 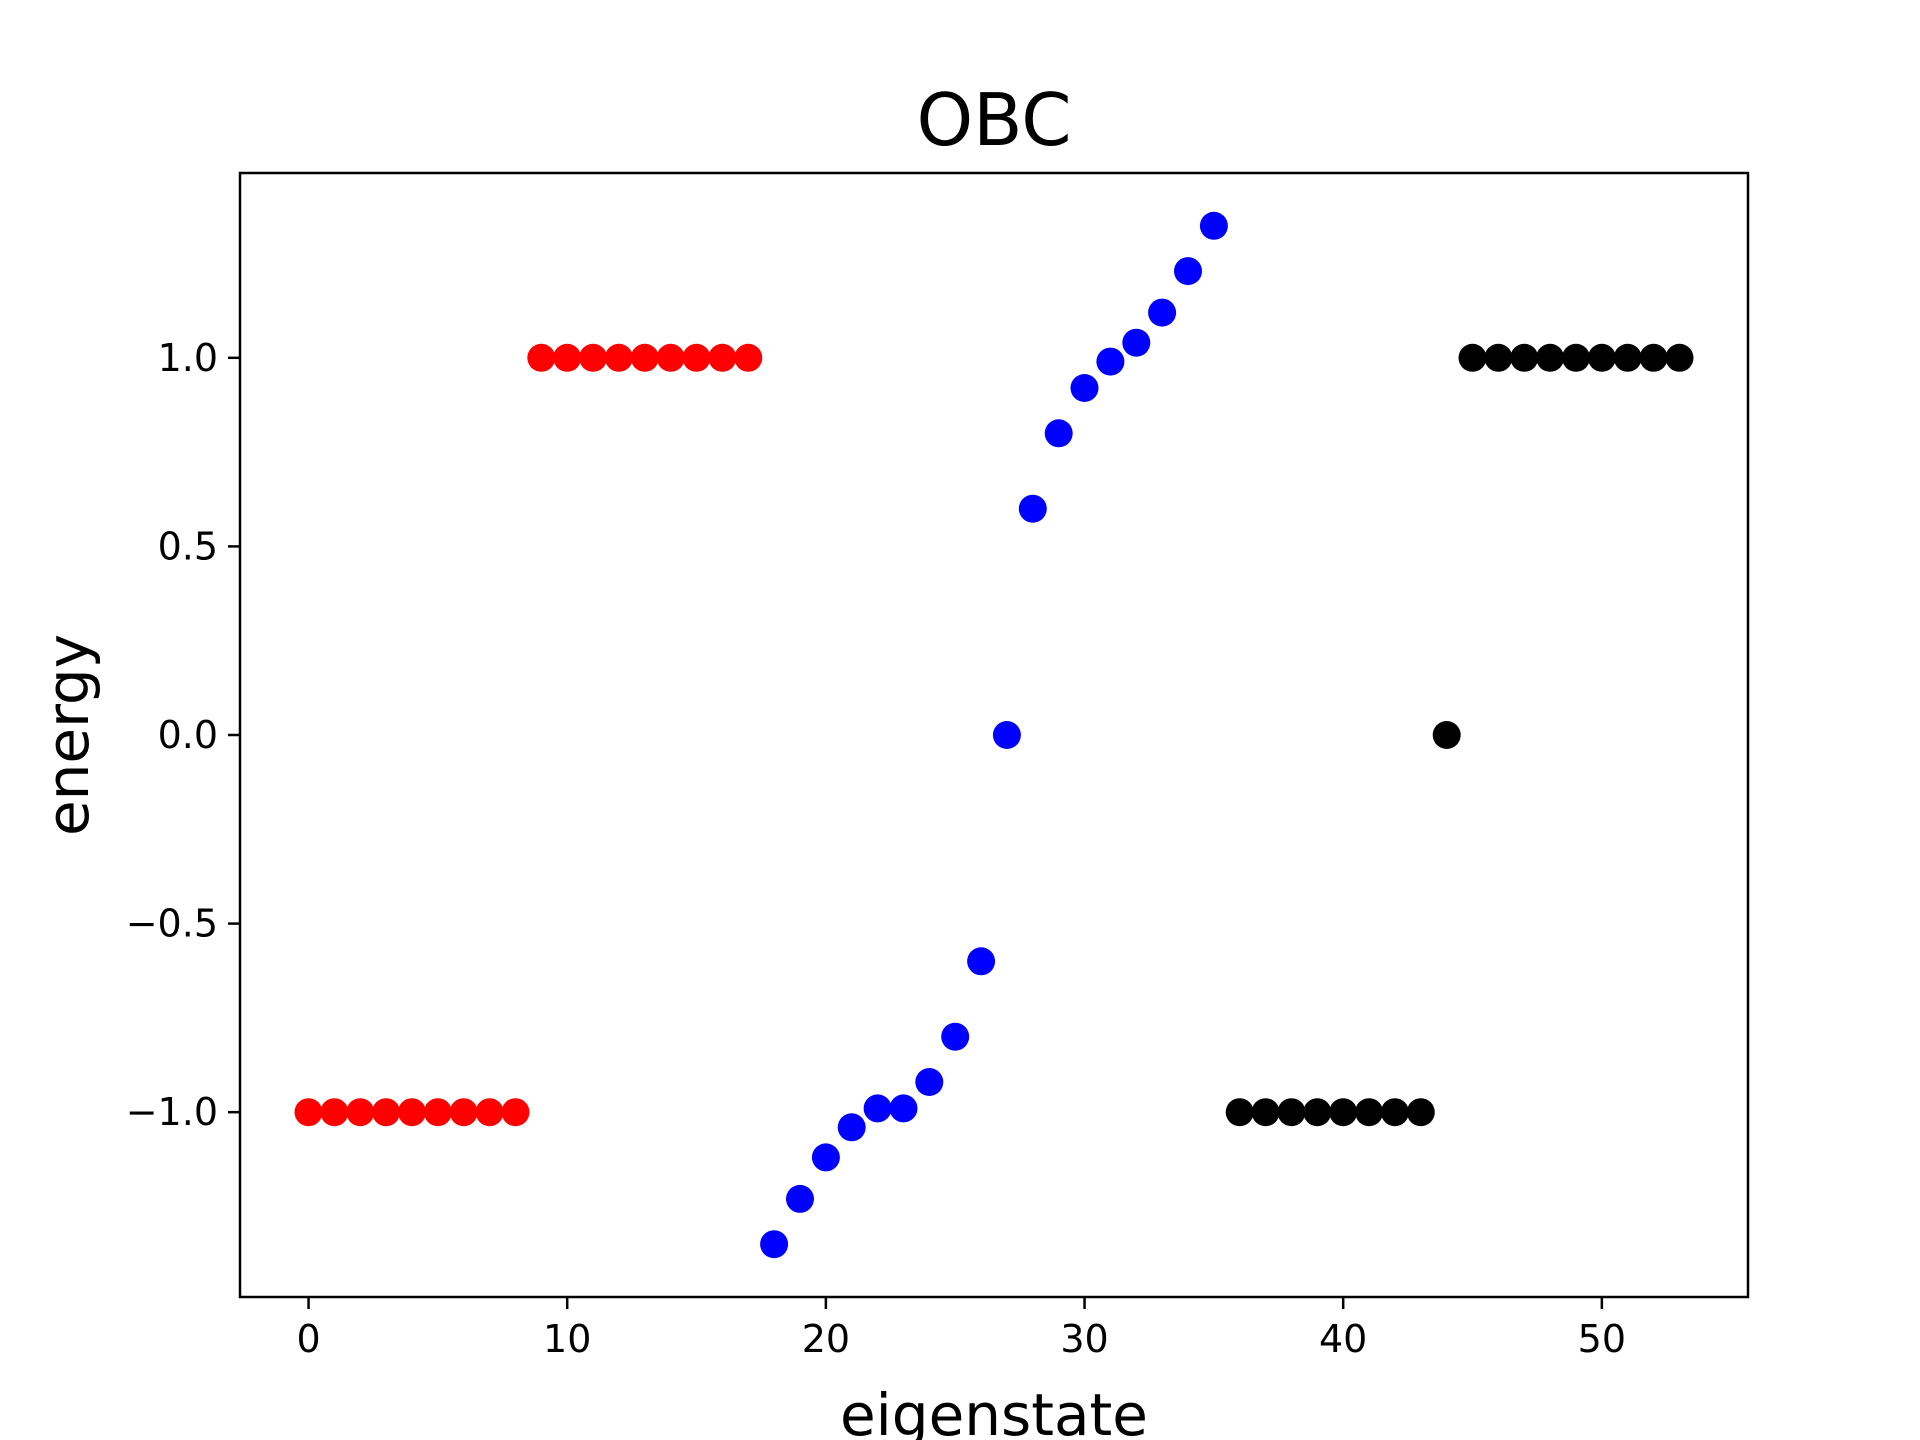 I want to click on x-tick-label: 0, so click(x=308, y=1339).